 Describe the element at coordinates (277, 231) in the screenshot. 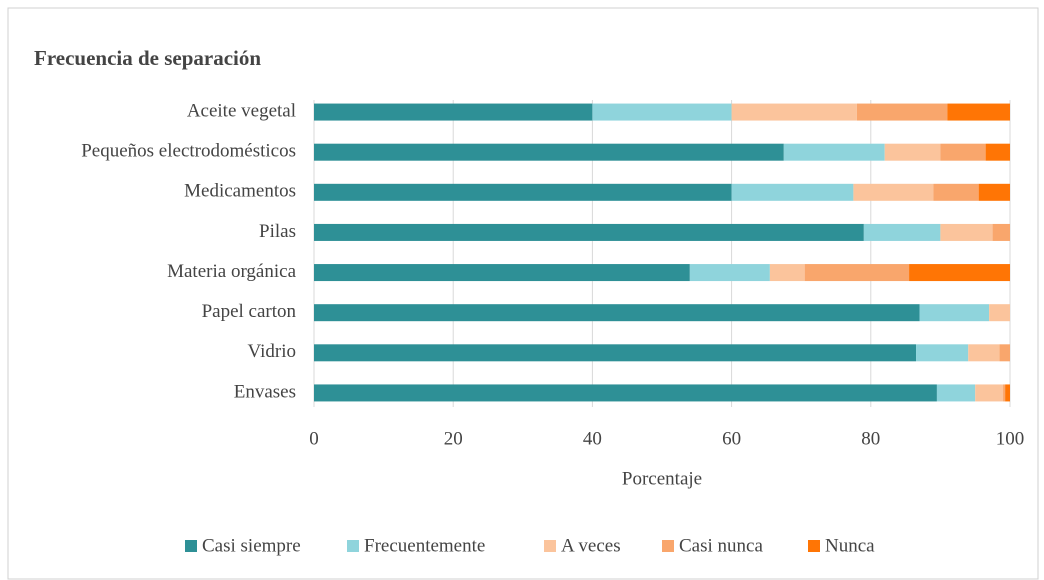

I see `y-tick-label: Pilas` at that location.